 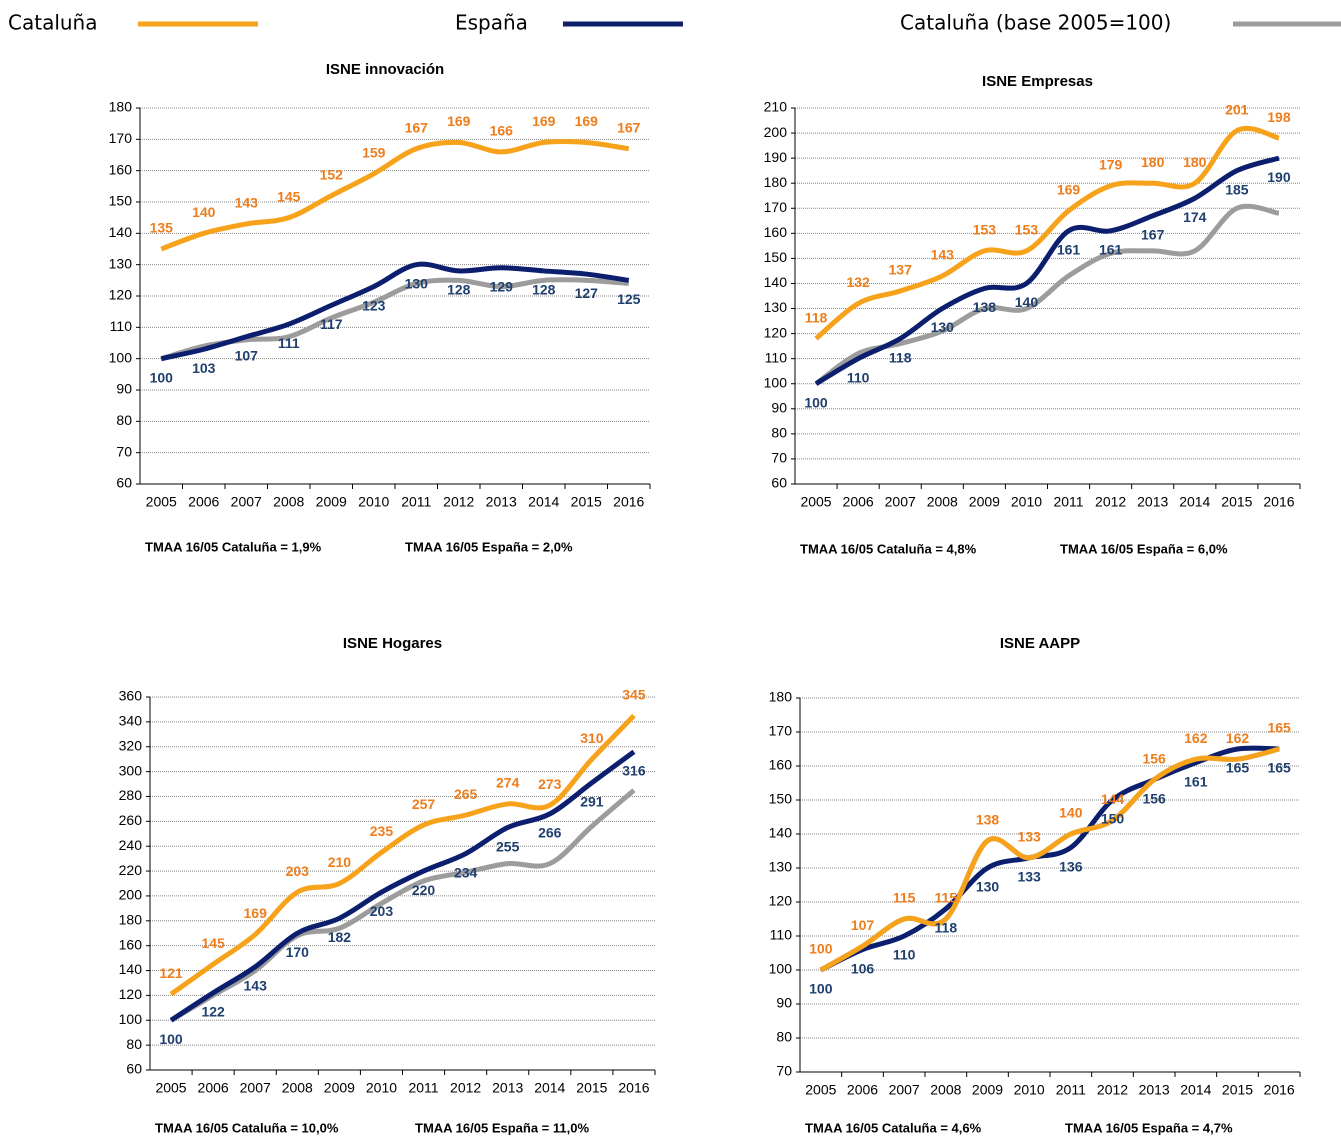 What do you see at coordinates (1029, 877) in the screenshot?
I see `data-label: 133` at bounding box center [1029, 877].